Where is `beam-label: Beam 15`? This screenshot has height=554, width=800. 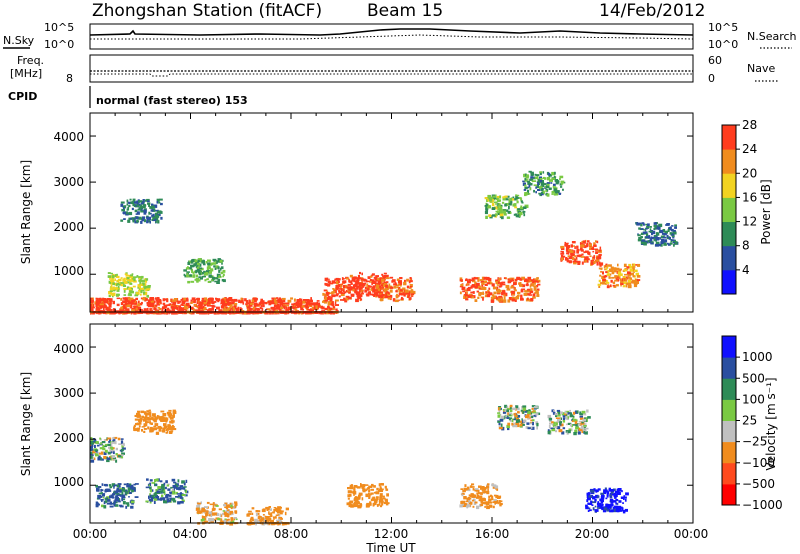
beam-label: Beam 15 is located at coordinates (405, 11).